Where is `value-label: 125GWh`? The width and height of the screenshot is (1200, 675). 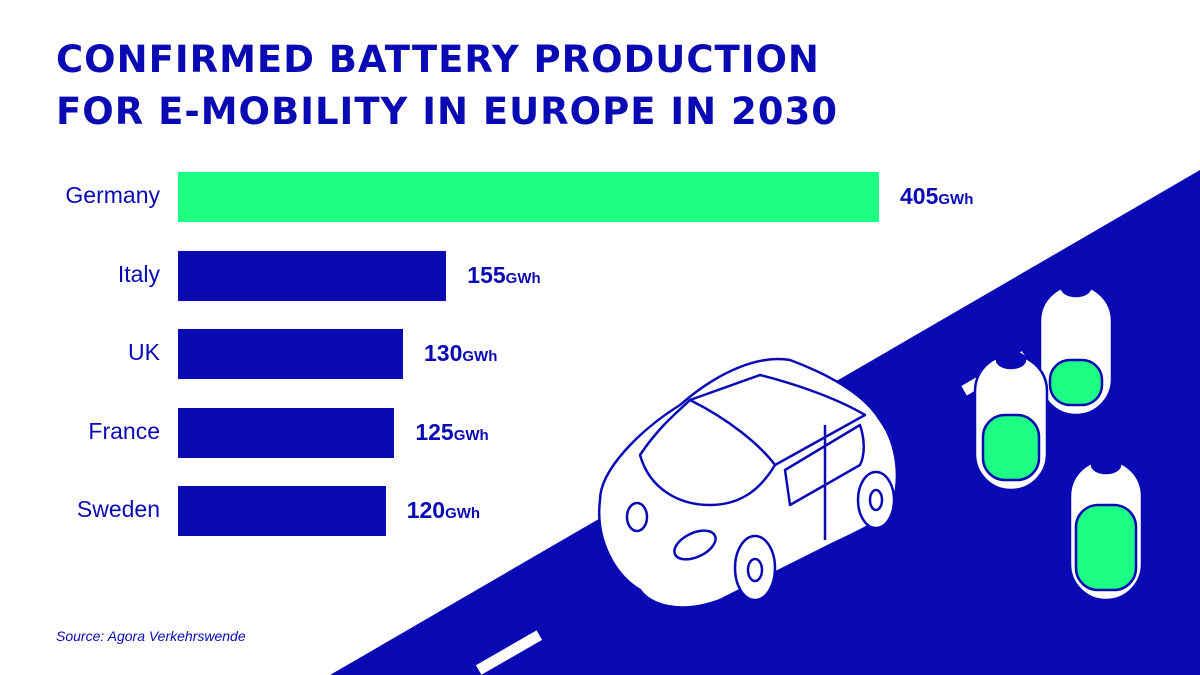
value-label: 125GWh is located at coordinates (452, 431).